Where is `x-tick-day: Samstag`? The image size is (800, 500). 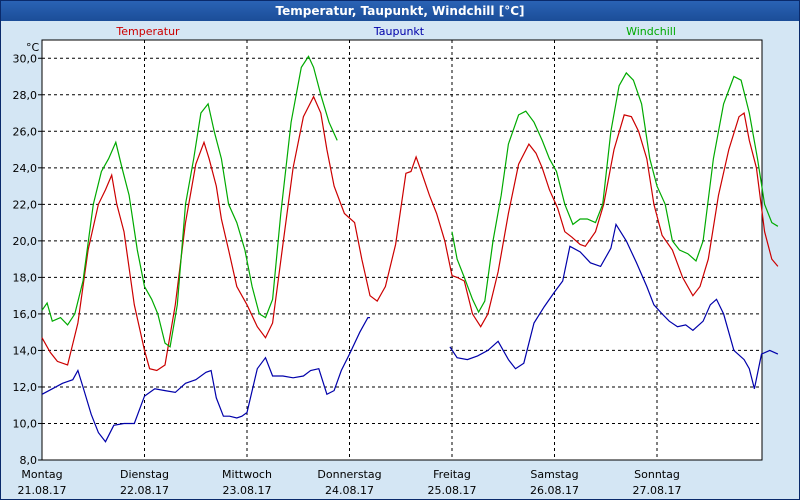
x-tick-day: Samstag is located at coordinates (554, 474).